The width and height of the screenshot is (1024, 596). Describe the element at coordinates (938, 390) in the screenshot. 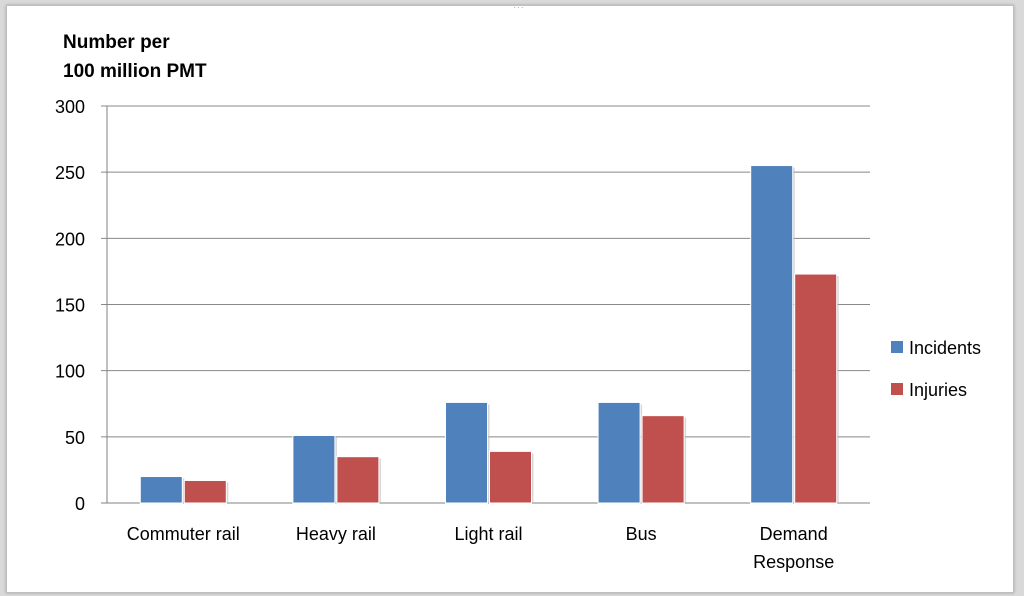

I see `legend-label: Injuries` at that location.